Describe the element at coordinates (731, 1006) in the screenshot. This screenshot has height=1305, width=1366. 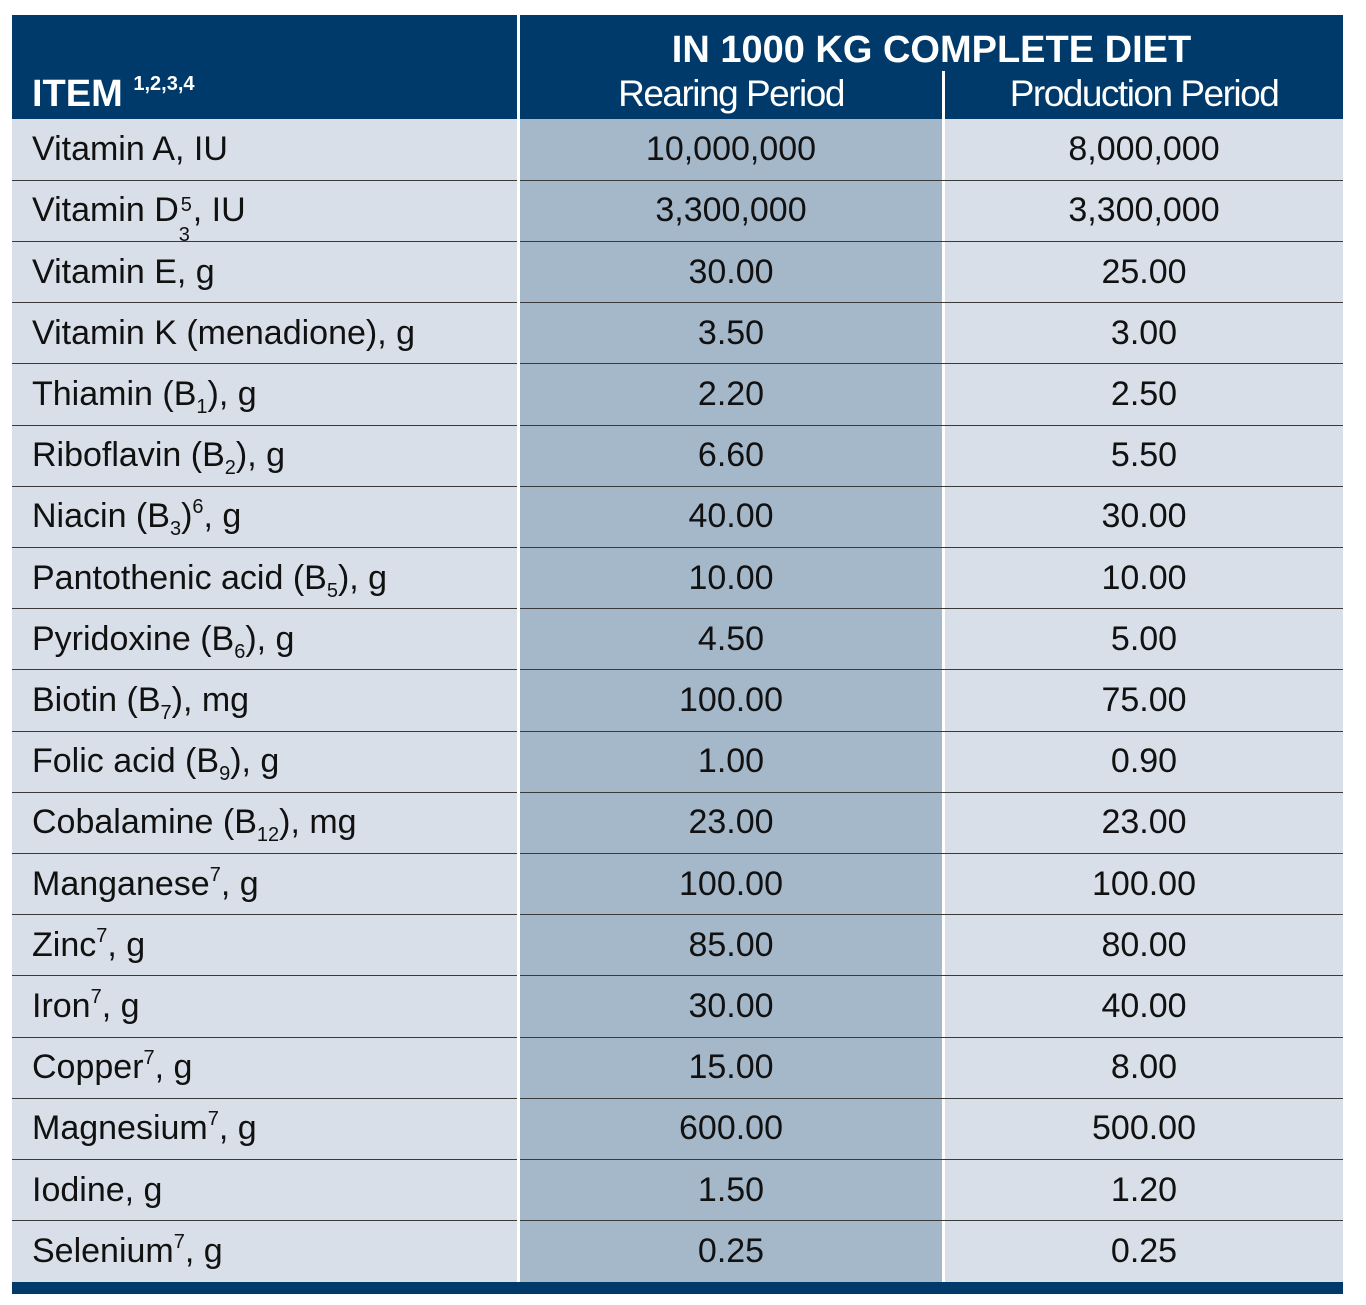
I see `value-cell: 30.00` at that location.